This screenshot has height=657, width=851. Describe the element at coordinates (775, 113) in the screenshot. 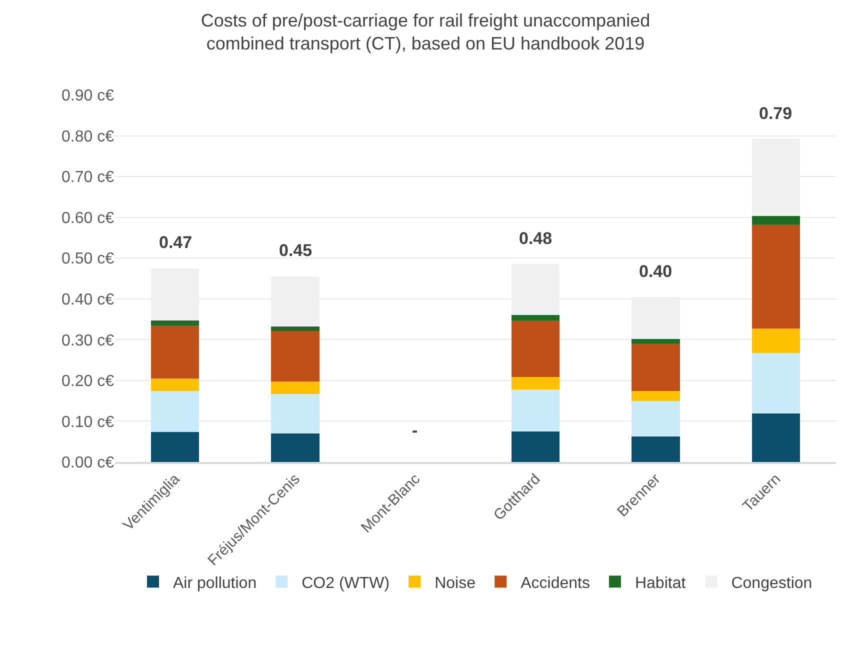

I see `total-label: 0.79` at that location.